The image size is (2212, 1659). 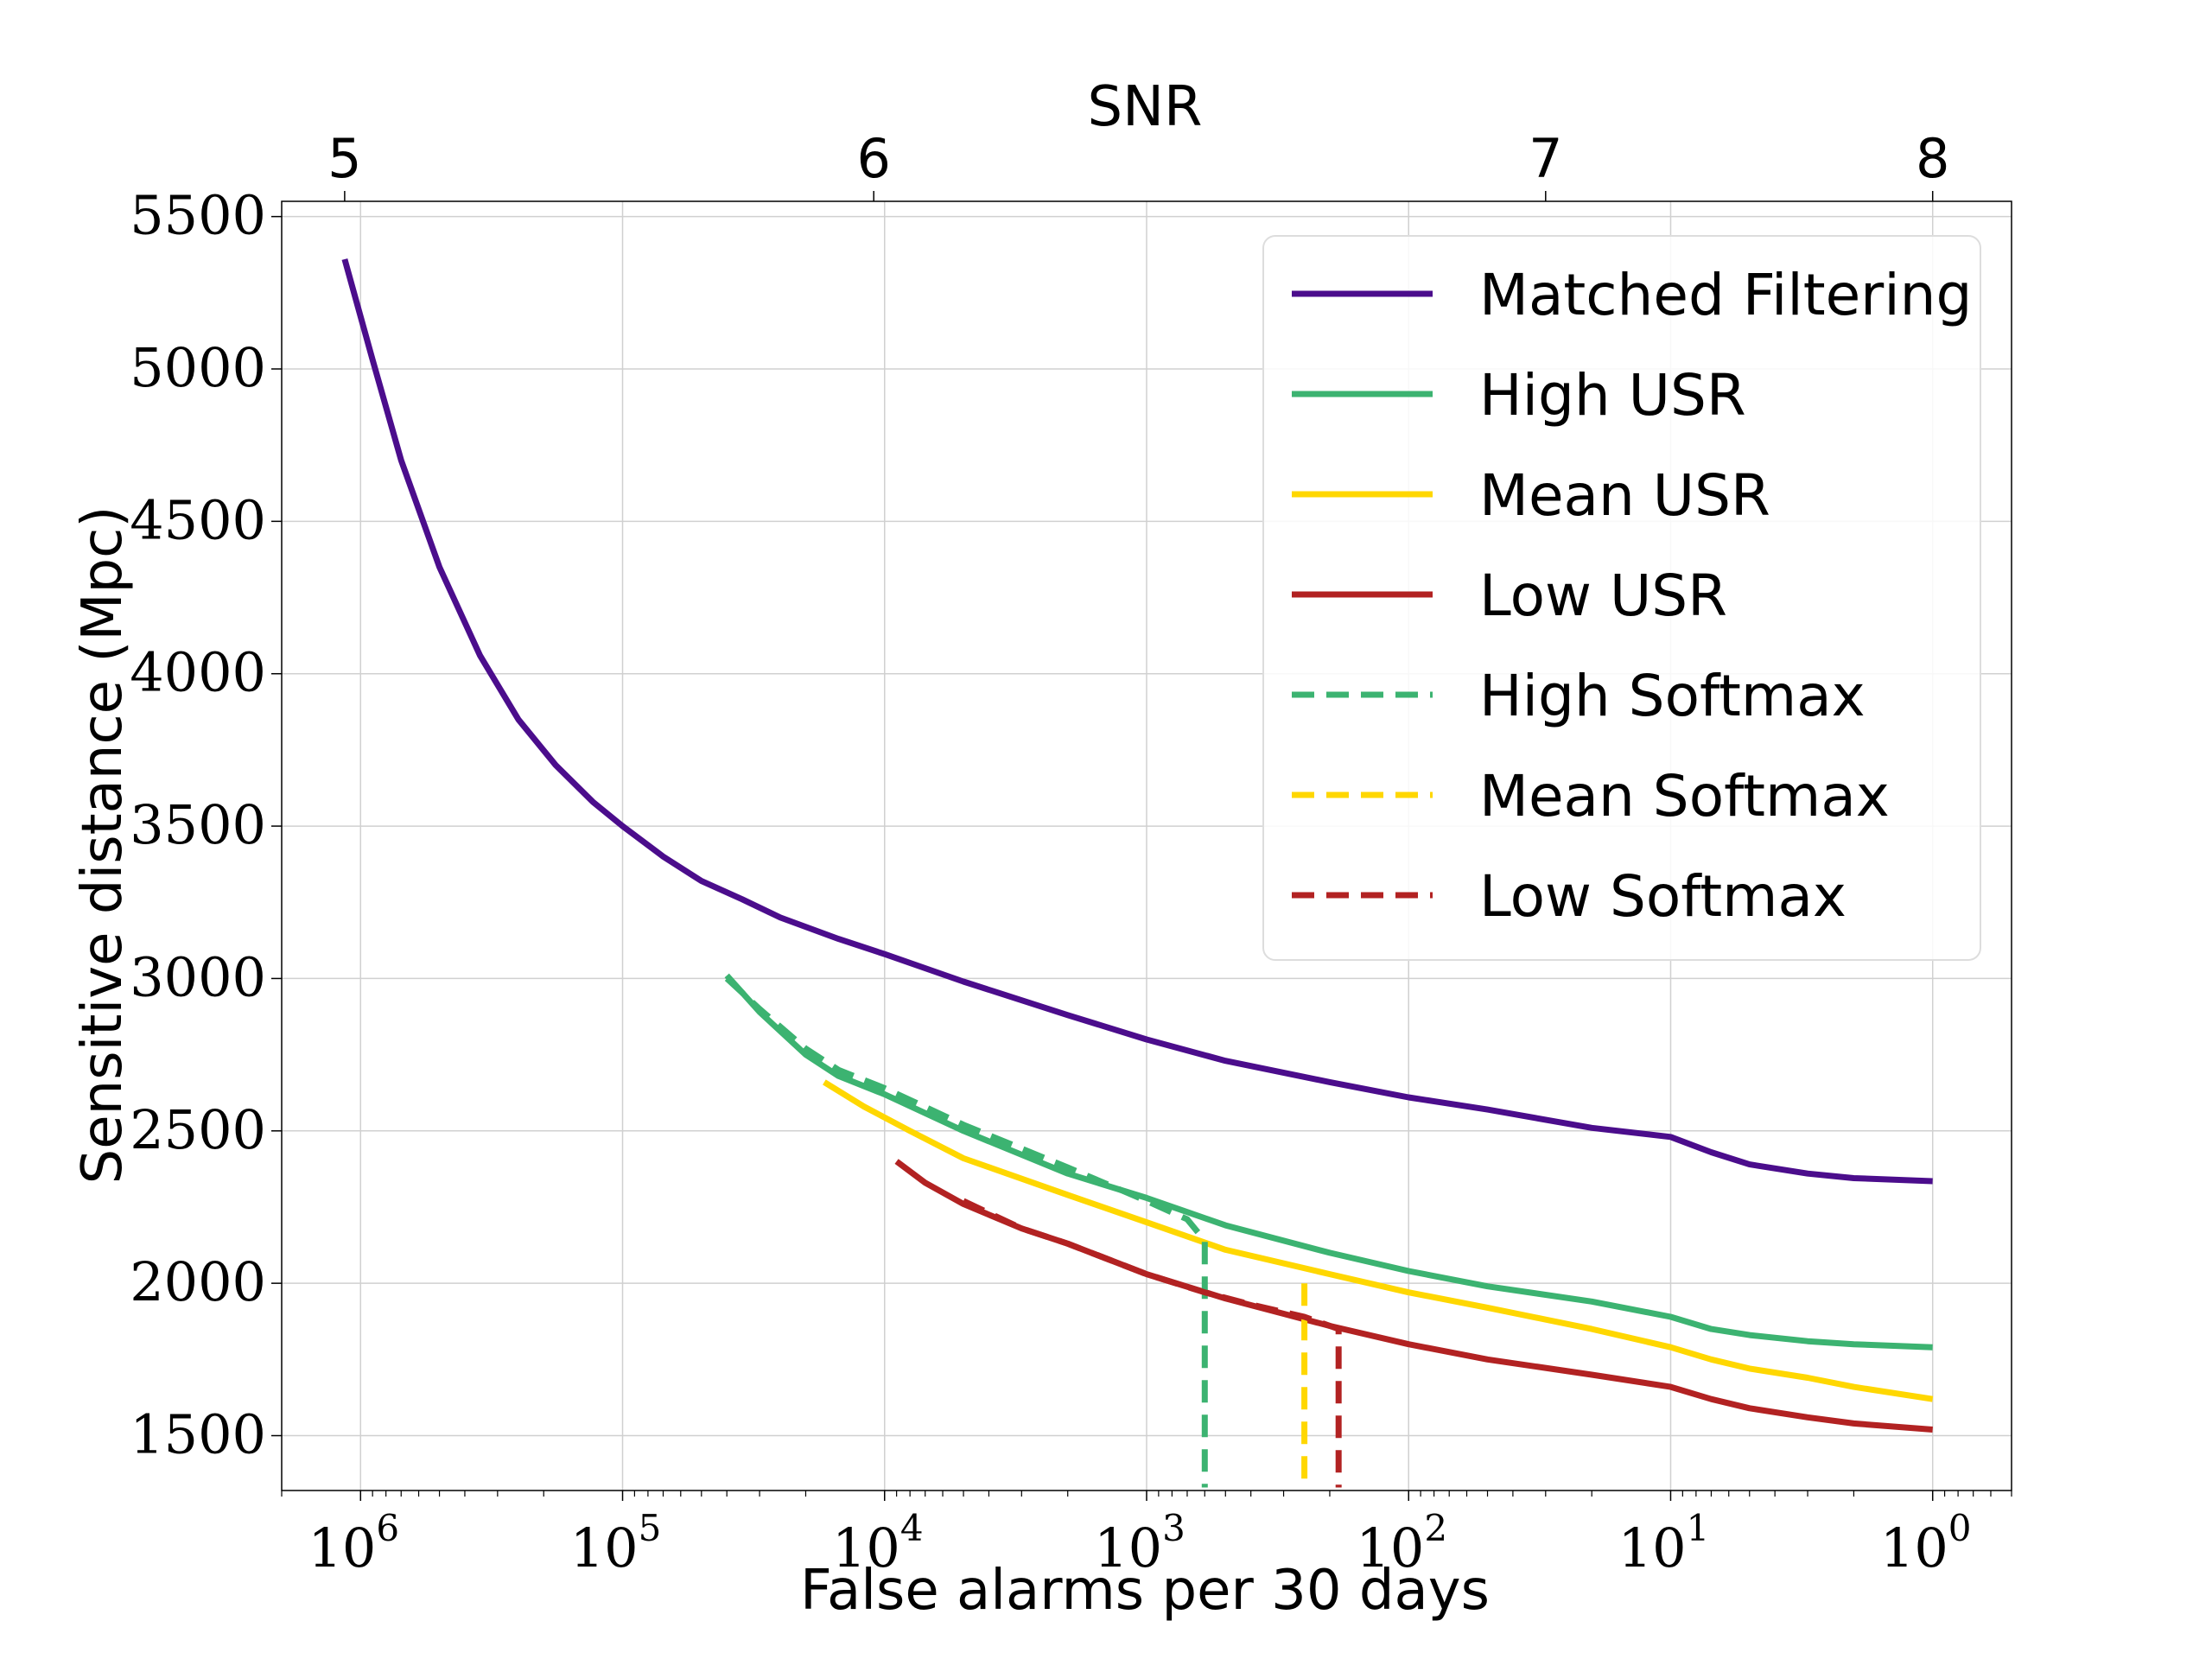 I want to click on top-axis-ticks: 5 6 7 8, so click(x=1138, y=164).